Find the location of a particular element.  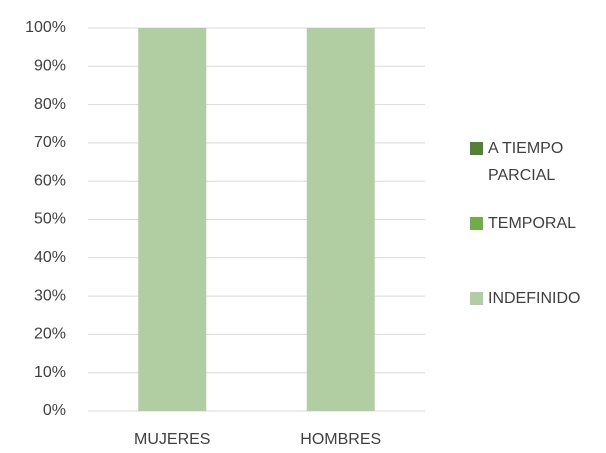

legend-label: INDEFINIDO is located at coordinates (534, 298).